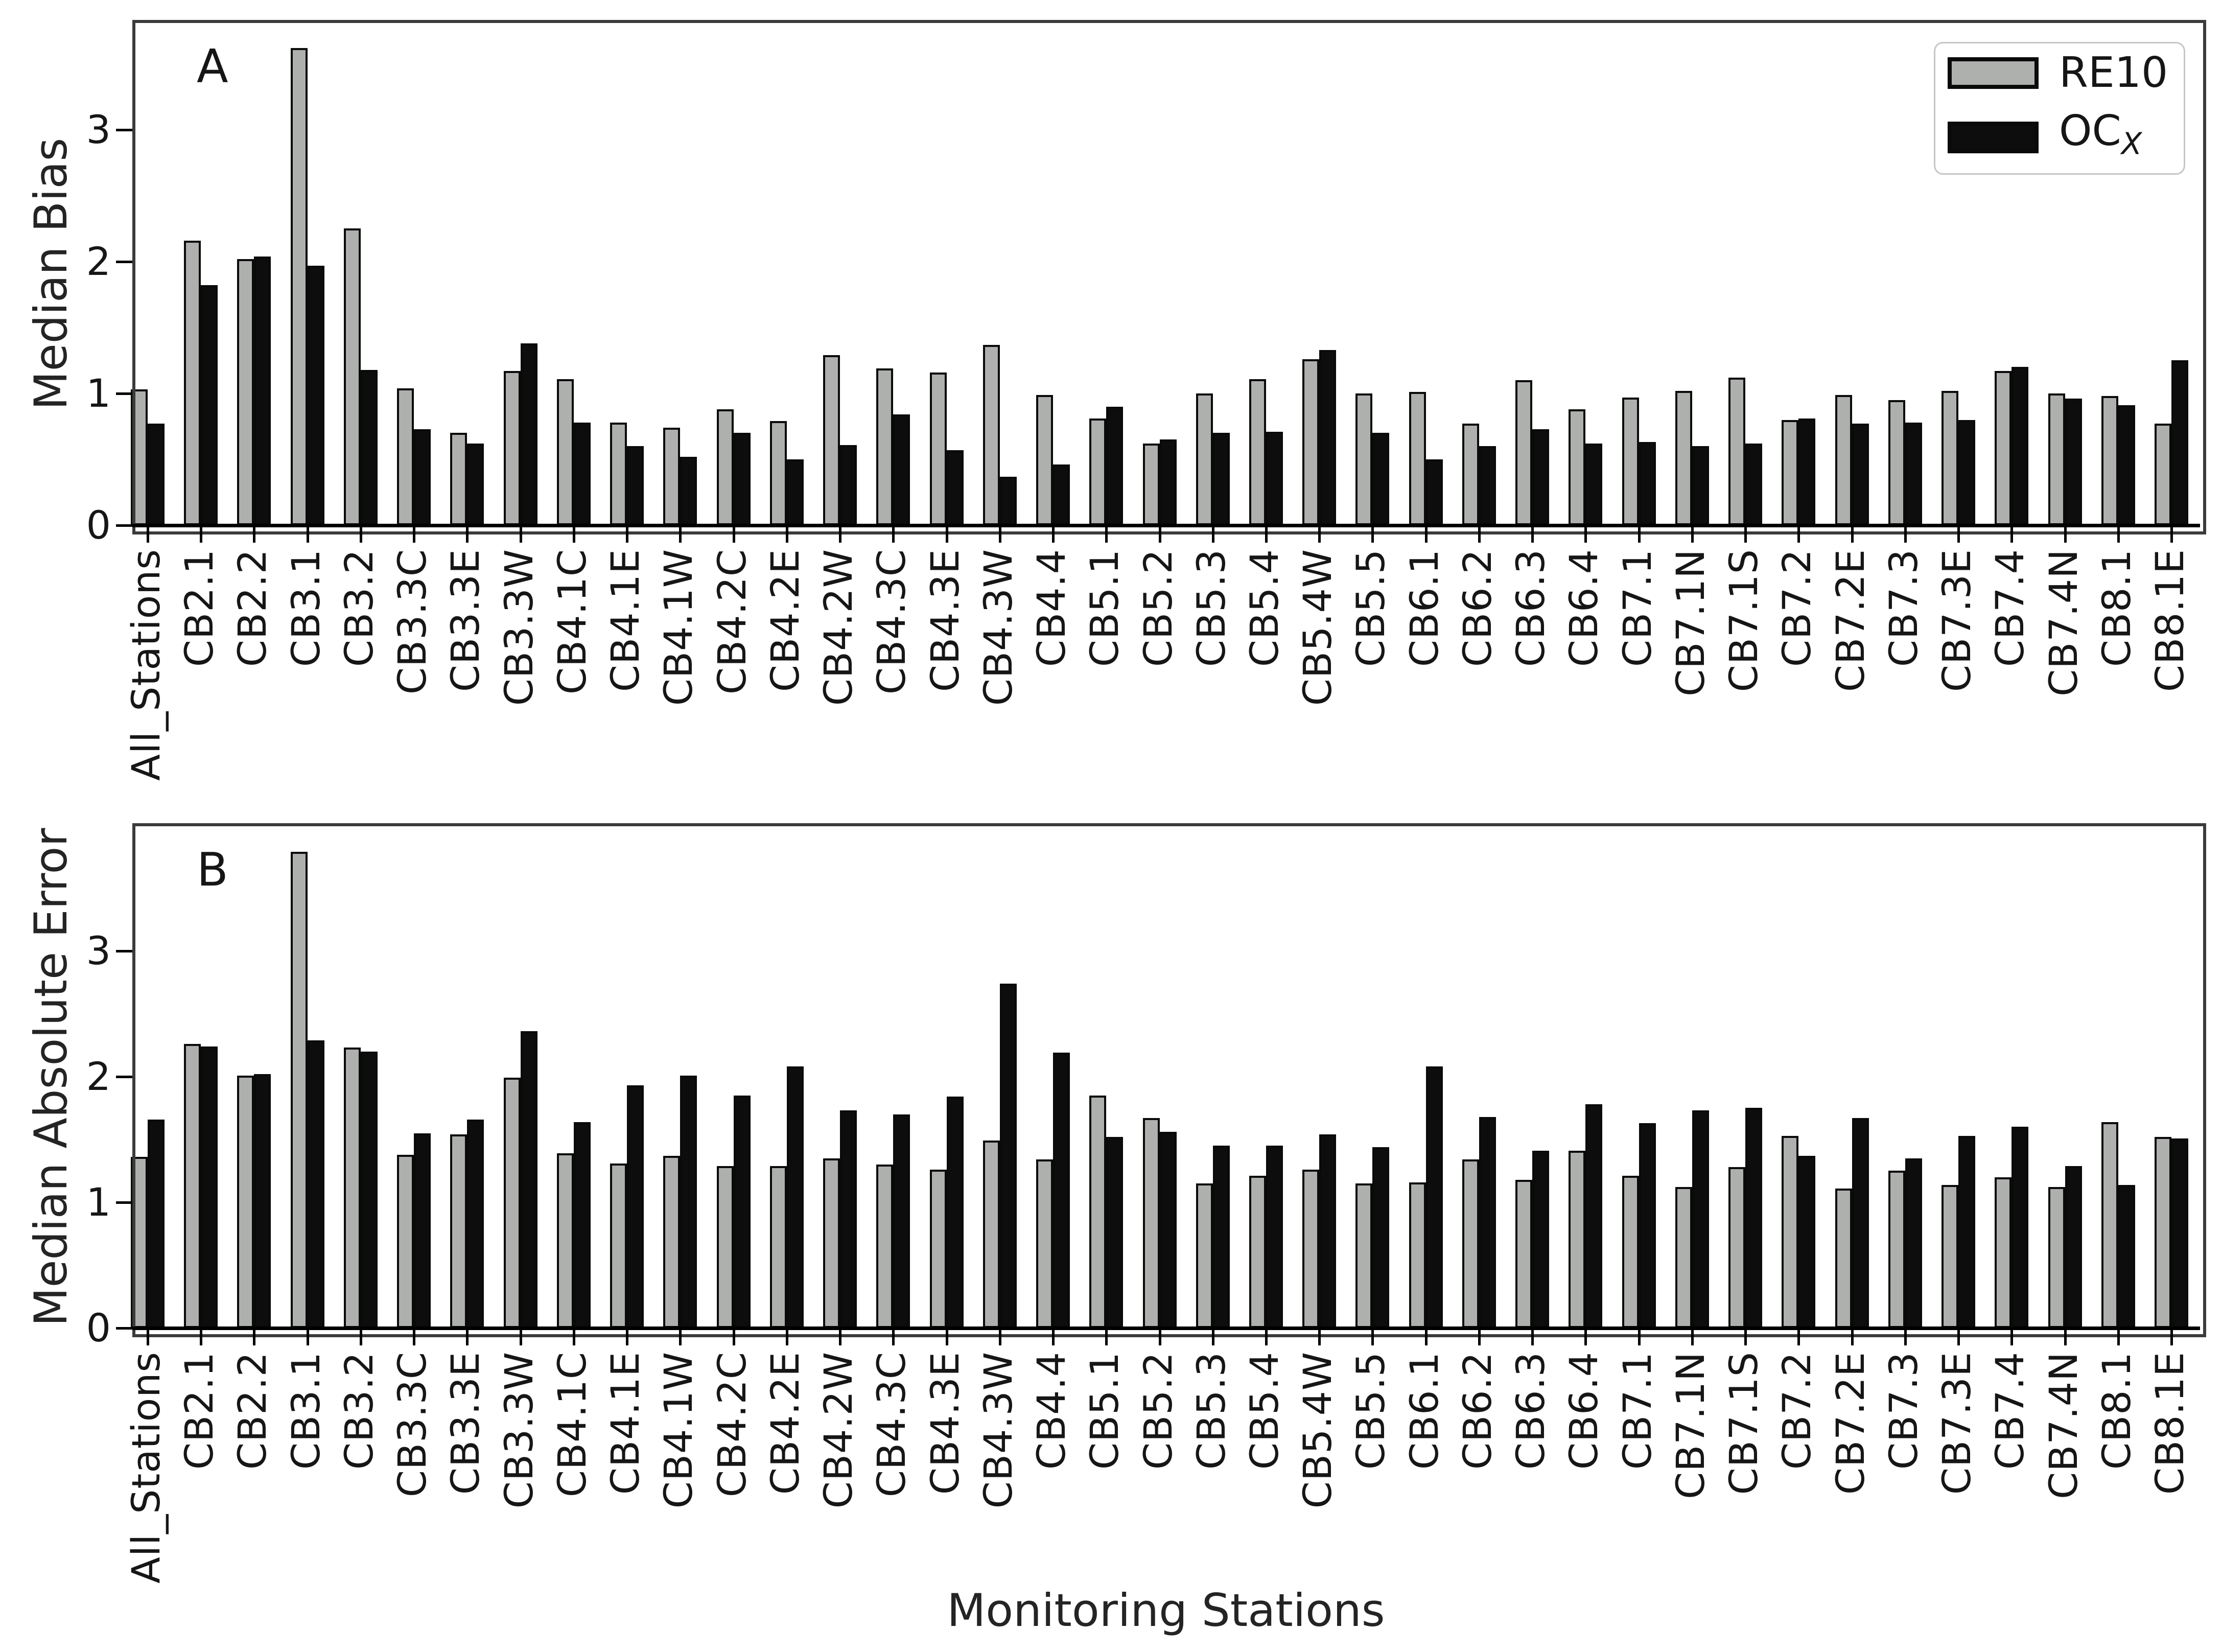 This screenshot has height=1652, width=2222. I want to click on legend-entry-re10: RE10, so click(2066, 73).